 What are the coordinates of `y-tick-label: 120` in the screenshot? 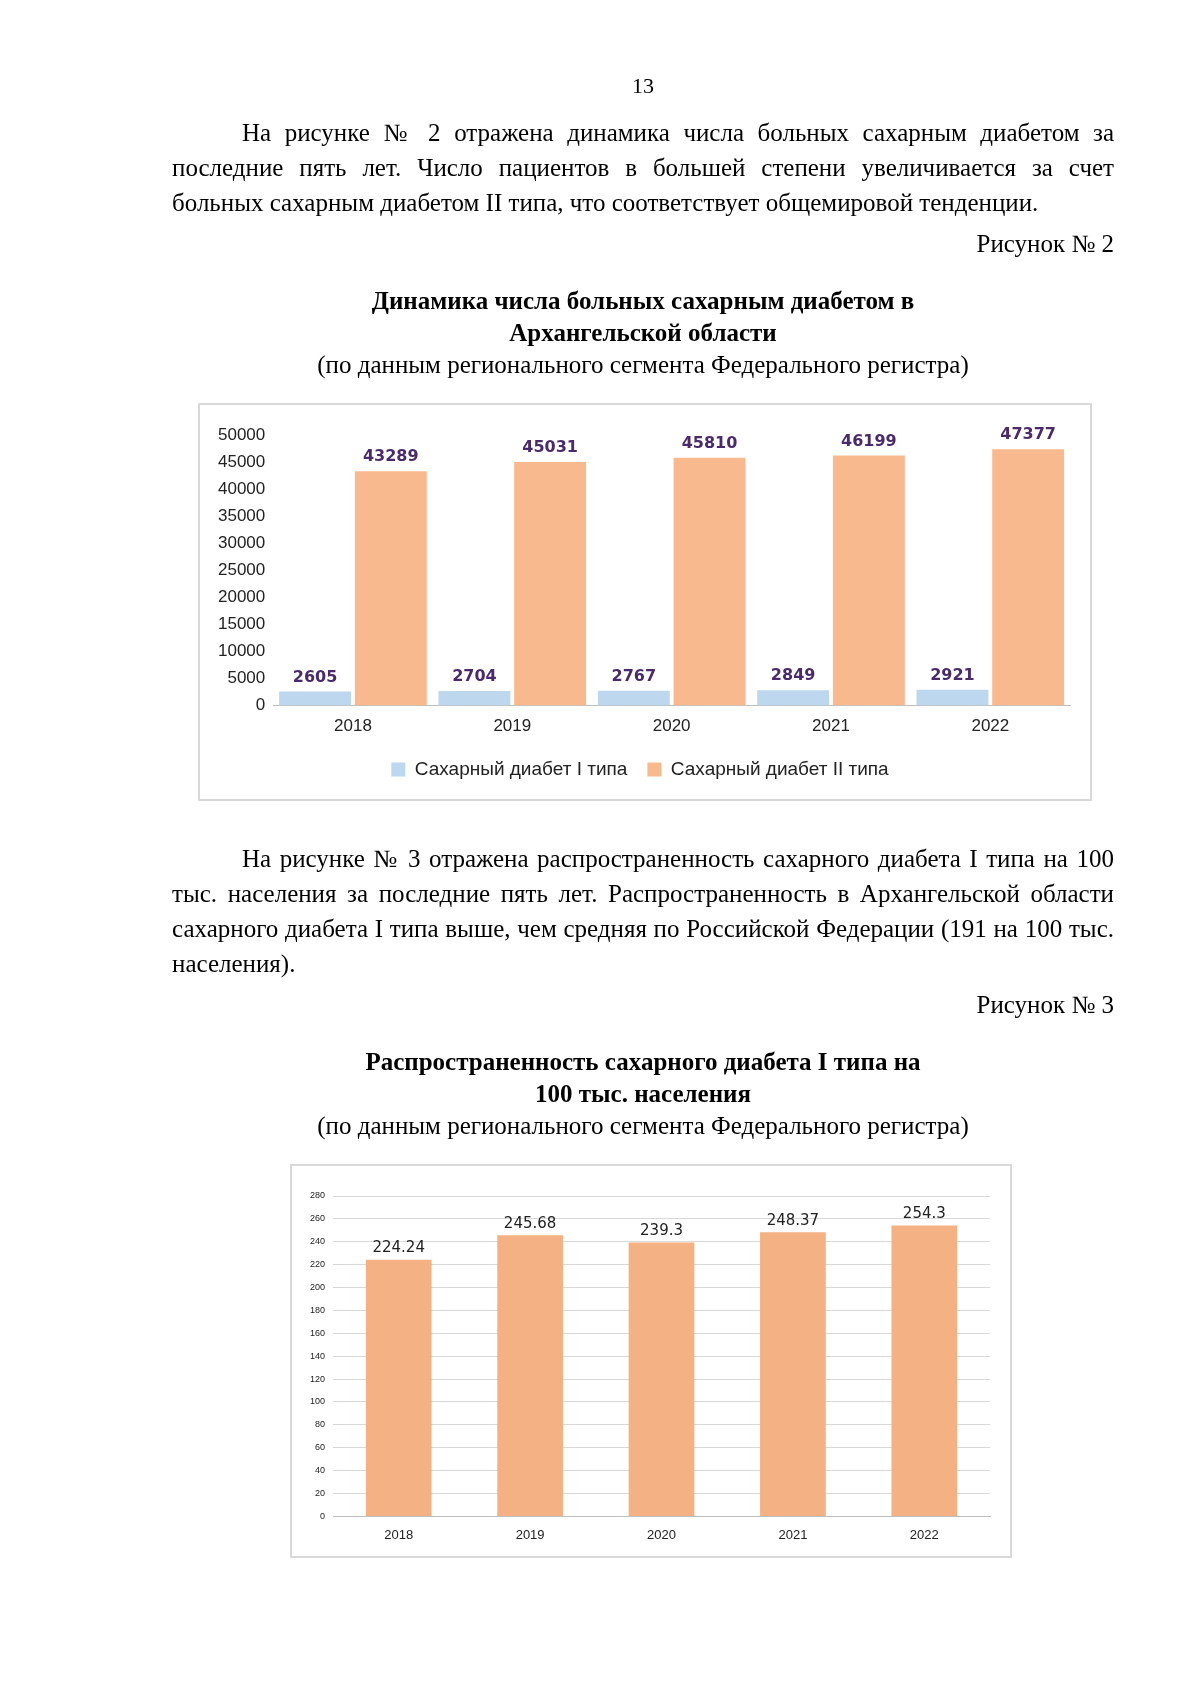 It's located at (317, 1378).